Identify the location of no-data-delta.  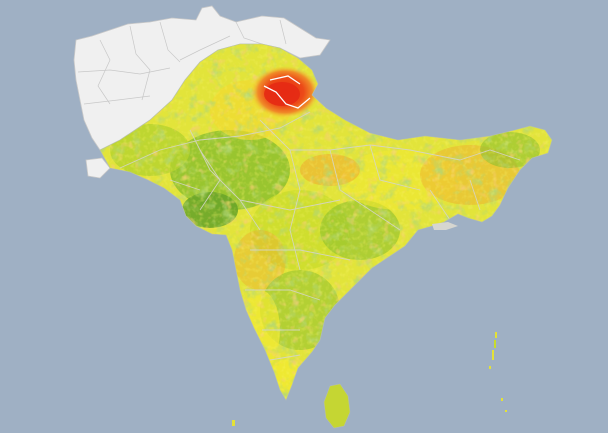
(445, 226).